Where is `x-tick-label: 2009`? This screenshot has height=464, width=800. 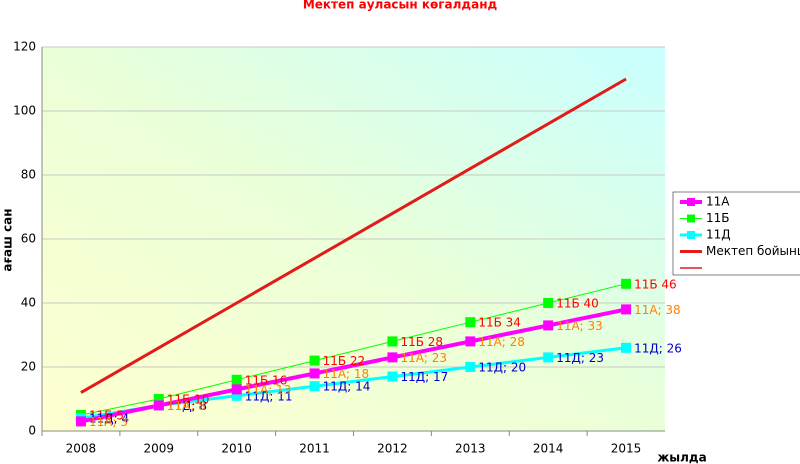 x-tick-label: 2009 is located at coordinates (159, 449).